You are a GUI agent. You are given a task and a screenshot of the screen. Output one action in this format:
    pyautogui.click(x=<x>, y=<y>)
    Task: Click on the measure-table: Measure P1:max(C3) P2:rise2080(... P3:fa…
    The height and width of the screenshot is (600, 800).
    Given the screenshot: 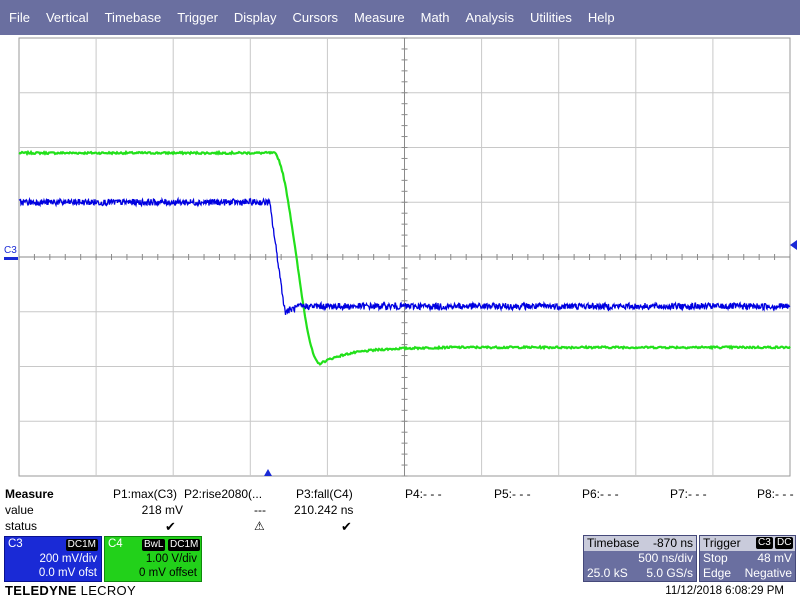 What is the action you would take?
    pyautogui.click(x=400, y=512)
    